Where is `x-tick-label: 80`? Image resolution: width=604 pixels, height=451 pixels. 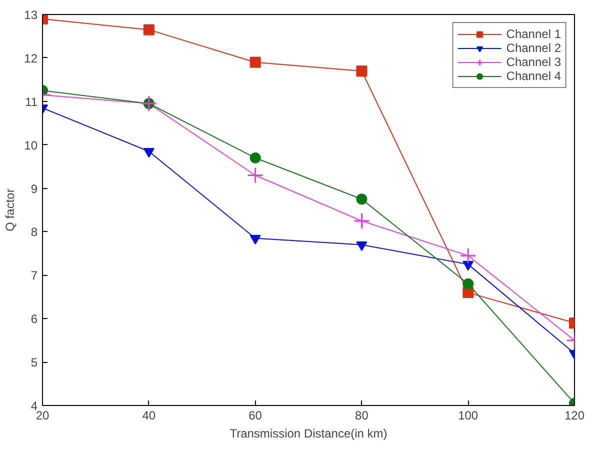 x-tick-label: 80 is located at coordinates (362, 415).